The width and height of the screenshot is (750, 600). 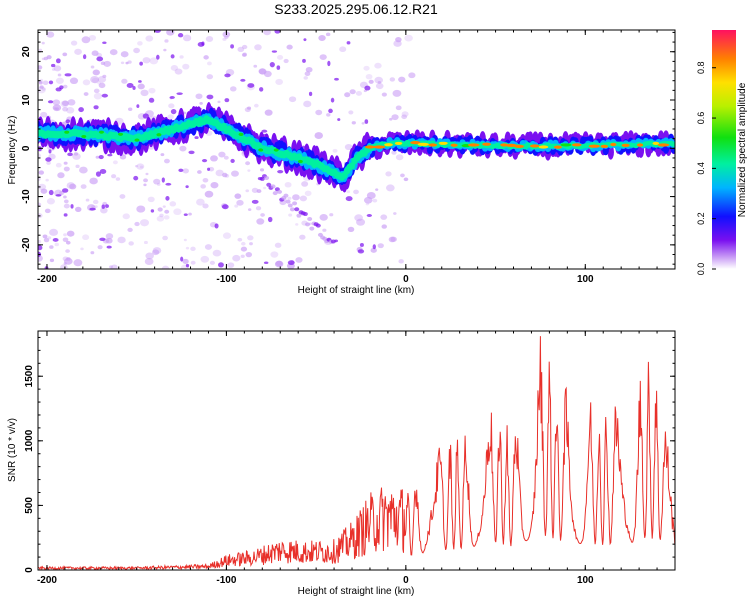 I want to click on y-tick-label: 0, so click(x=26, y=148).